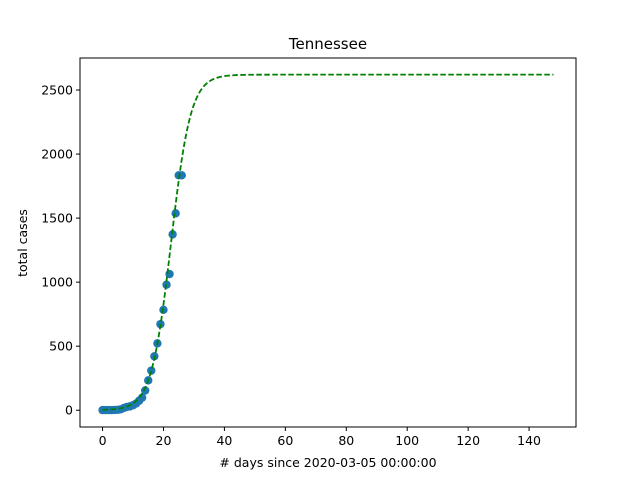 This screenshot has height=480, width=640. I want to click on x-tick-label: 40, so click(224, 440).